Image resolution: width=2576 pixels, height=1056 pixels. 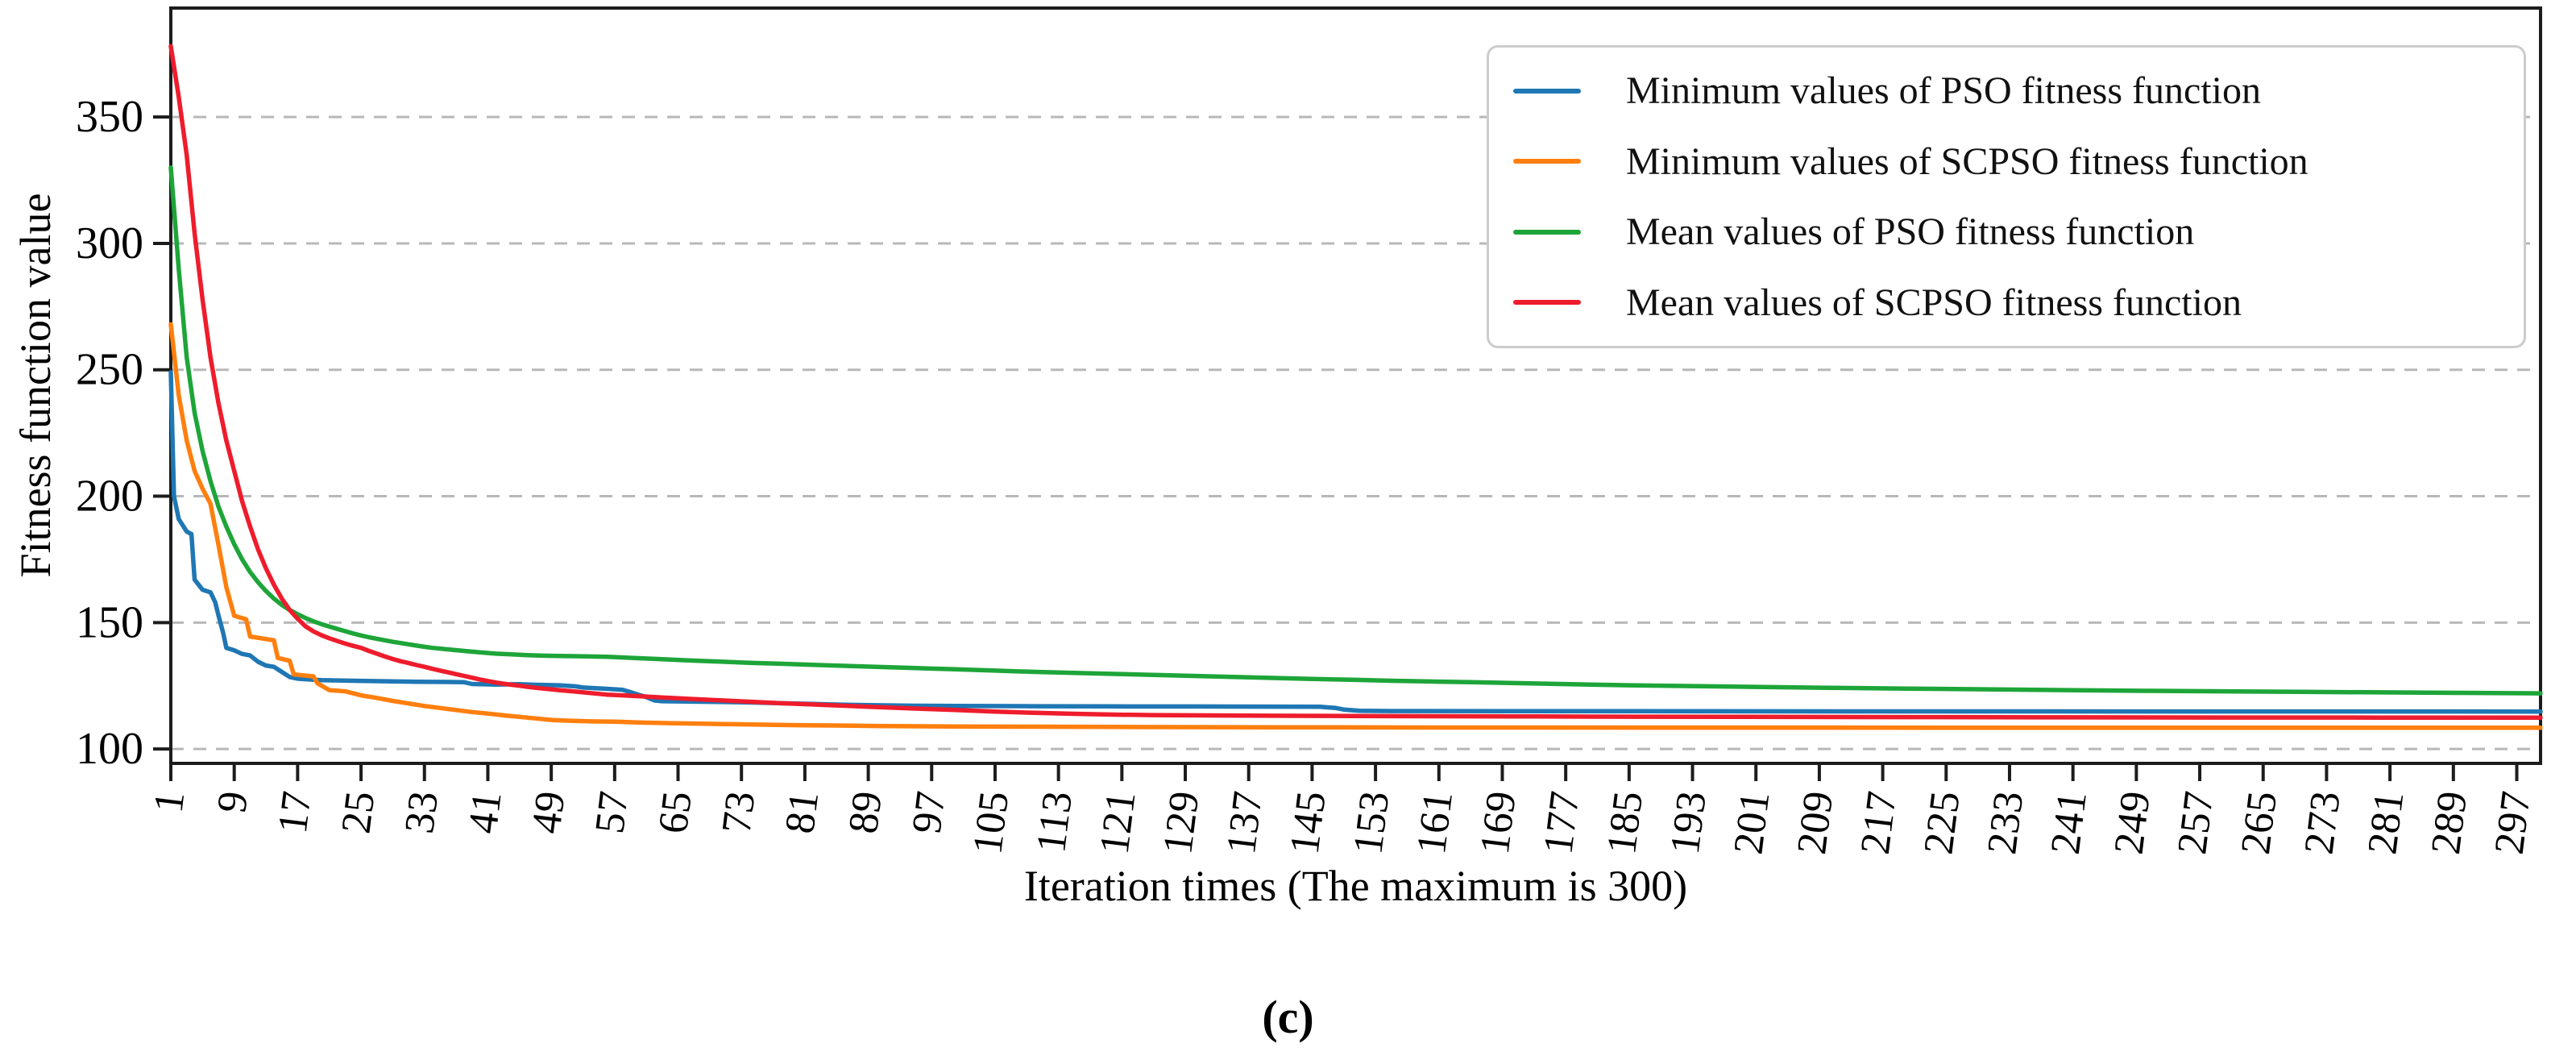 I want to click on y-tick-label-200: 200, so click(x=110, y=497).